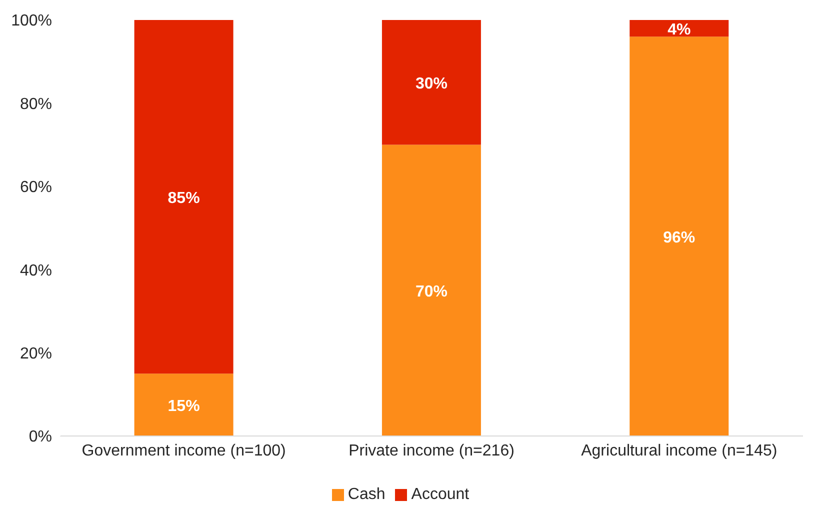 This screenshot has height=512, width=815. I want to click on data-label: 96%, so click(679, 237).